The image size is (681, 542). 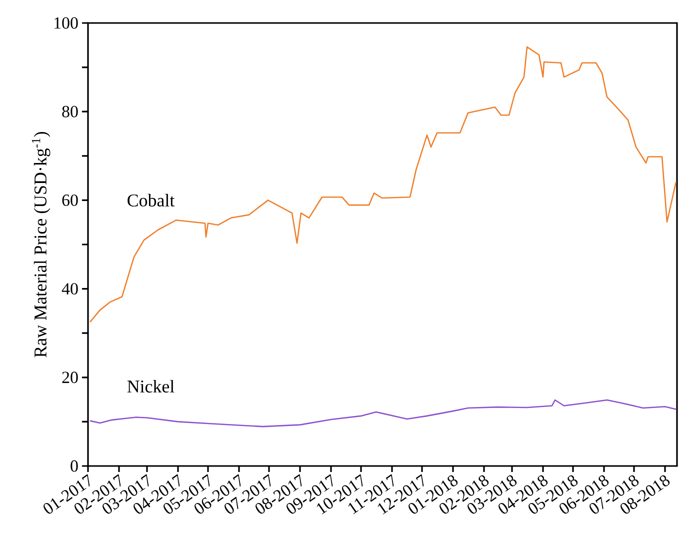 What do you see at coordinates (70, 200) in the screenshot?
I see `y-tick-label: 60` at bounding box center [70, 200].